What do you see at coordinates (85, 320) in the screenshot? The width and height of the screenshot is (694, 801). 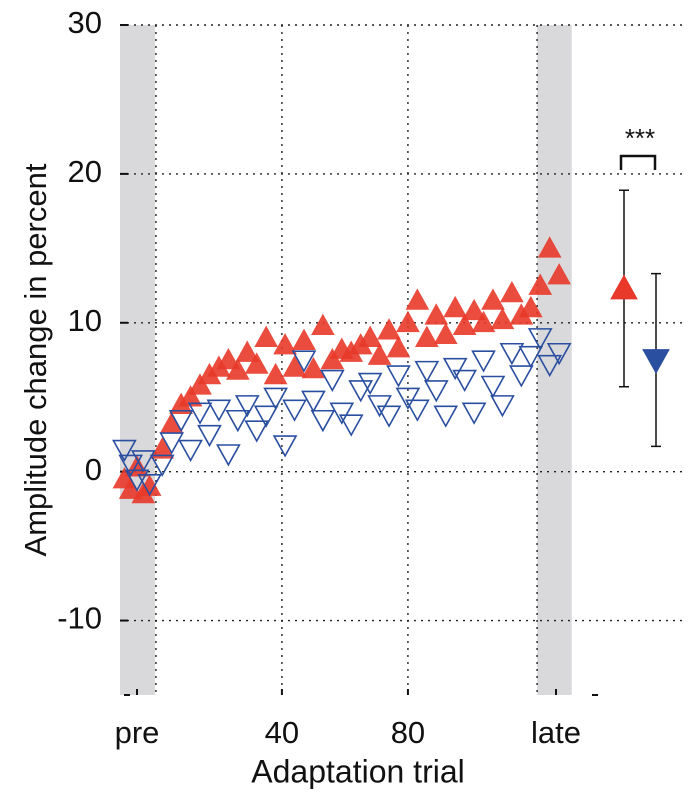 I see `y-tick-label: 10` at bounding box center [85, 320].